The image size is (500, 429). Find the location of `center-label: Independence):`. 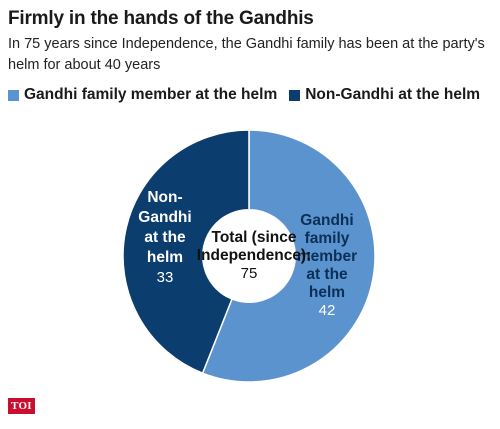

center-label: Independence): is located at coordinates (254, 255).